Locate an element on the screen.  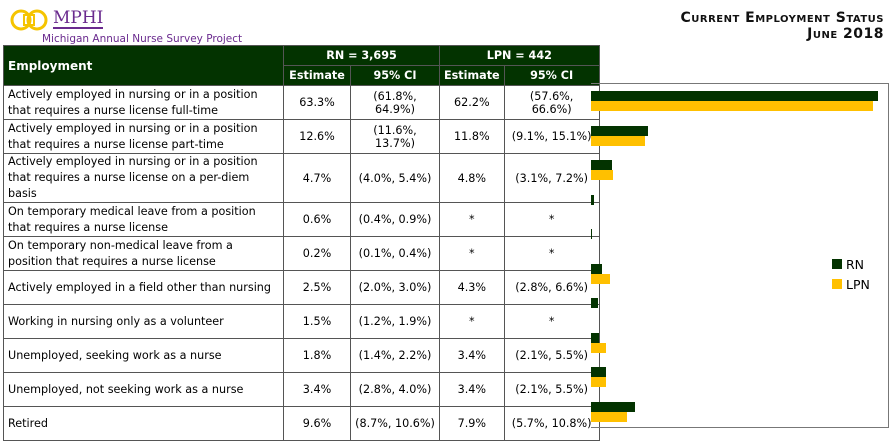
legend-rn: RN is located at coordinates (851, 264).